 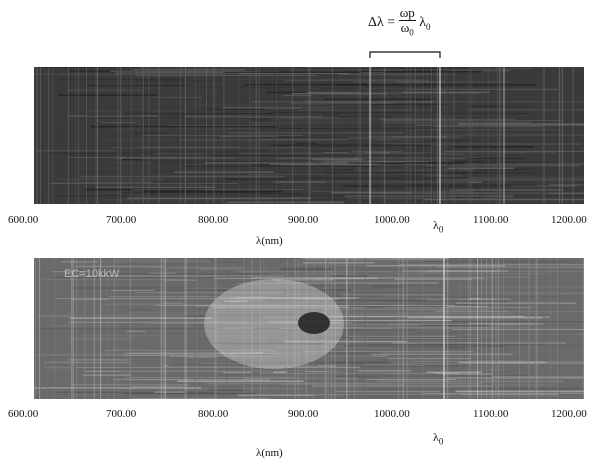 I want to click on bottom-tick-1200: 1200.00, so click(x=569, y=414).